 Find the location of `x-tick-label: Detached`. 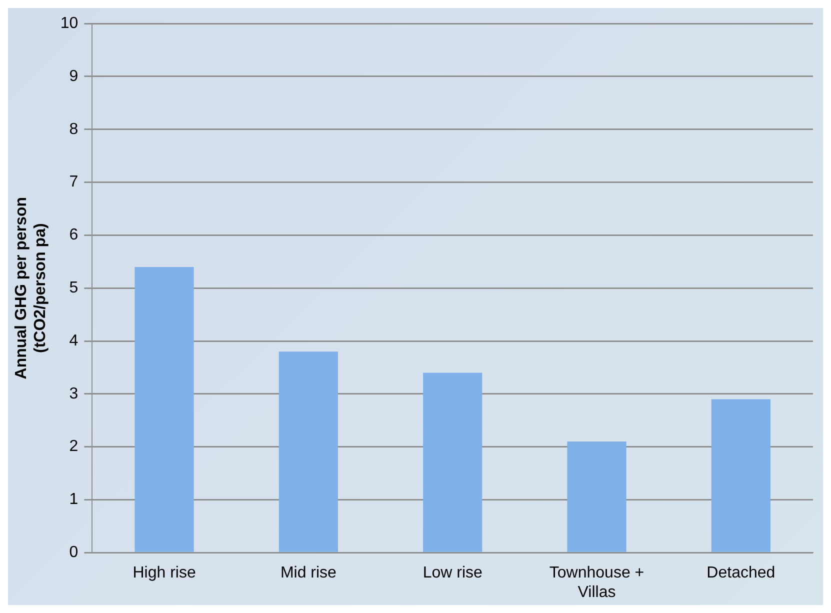

x-tick-label: Detached is located at coordinates (741, 573).